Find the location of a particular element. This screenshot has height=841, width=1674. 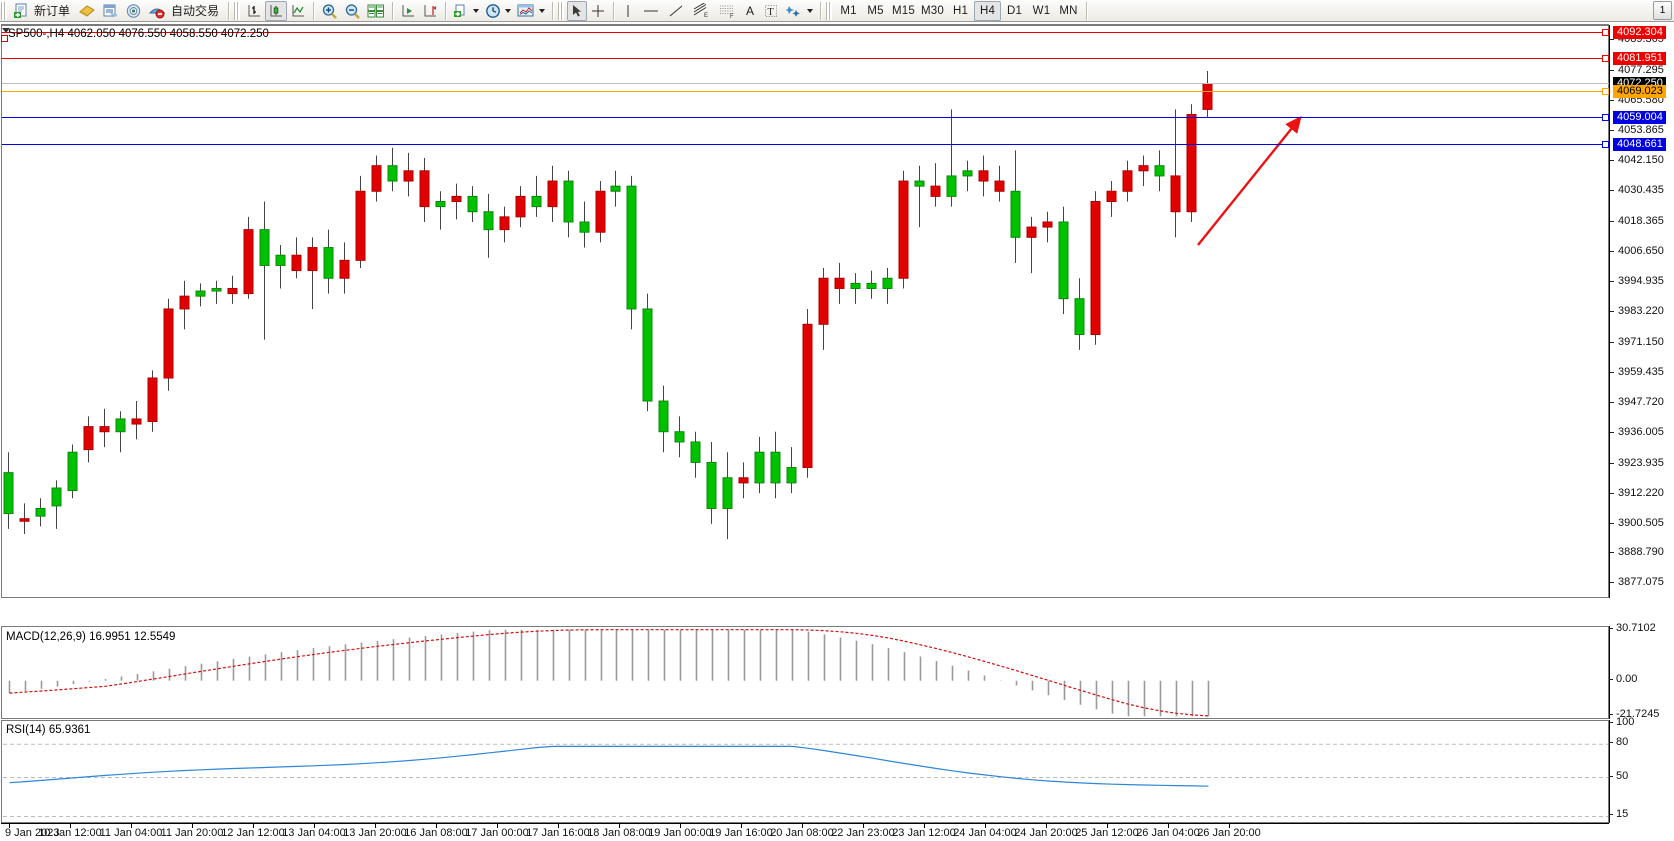

timeframe-h4-button: H4 is located at coordinates (987, 10).